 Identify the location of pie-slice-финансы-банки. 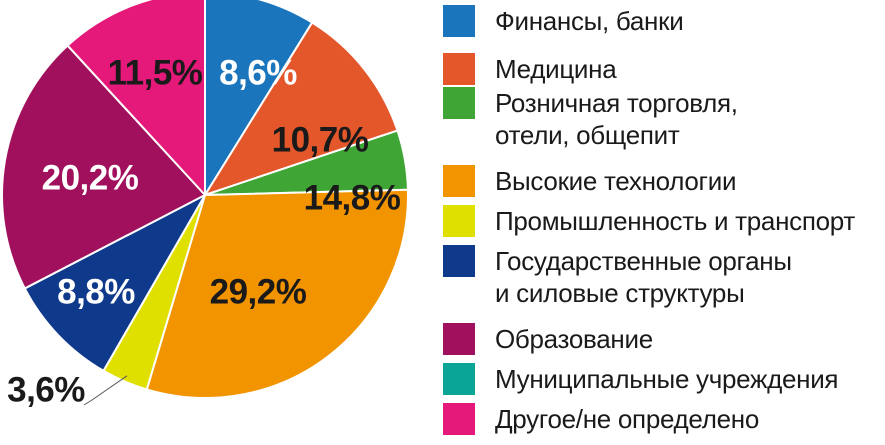
(259, 98).